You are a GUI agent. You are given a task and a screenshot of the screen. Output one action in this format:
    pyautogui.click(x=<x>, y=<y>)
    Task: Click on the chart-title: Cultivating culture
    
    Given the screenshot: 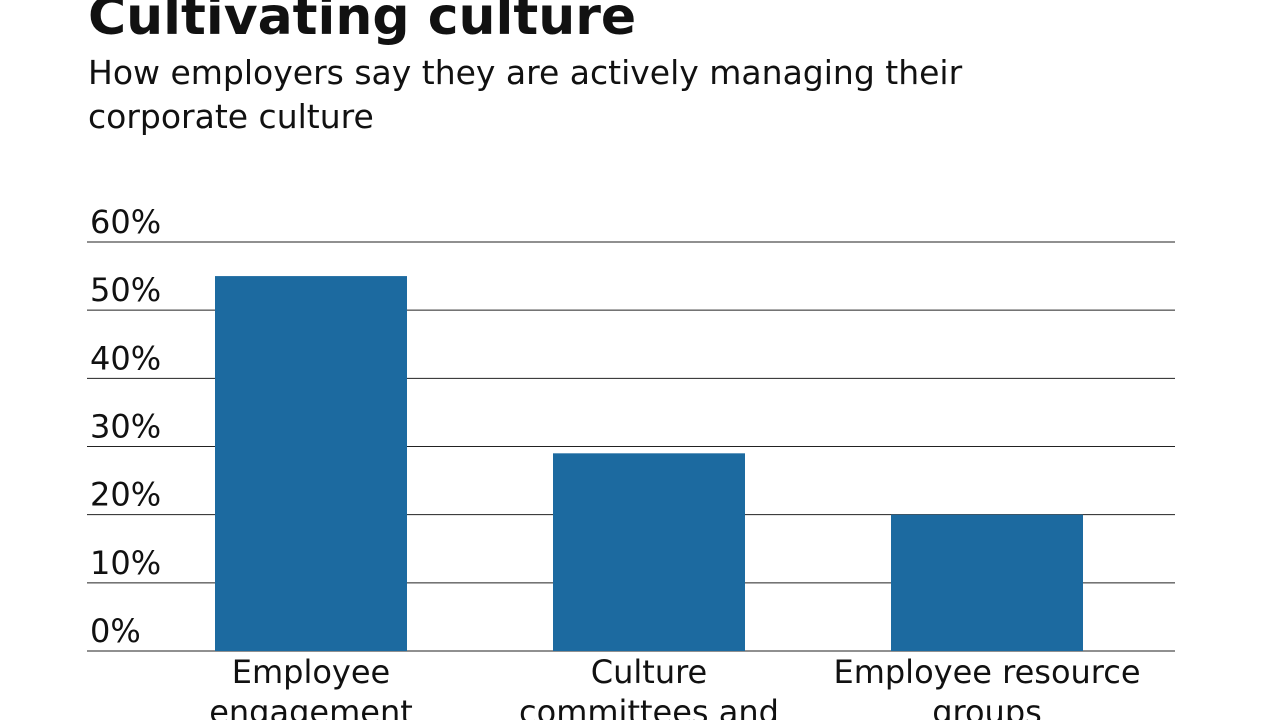 What is the action you would take?
    pyautogui.click(x=362, y=23)
    